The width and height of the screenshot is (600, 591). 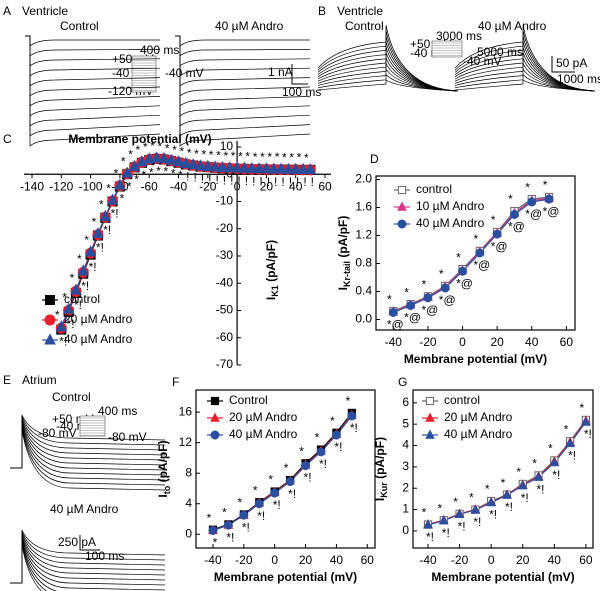 What do you see at coordinates (188, 472) in the screenshot?
I see `y-tick-label: 8` at bounding box center [188, 472].